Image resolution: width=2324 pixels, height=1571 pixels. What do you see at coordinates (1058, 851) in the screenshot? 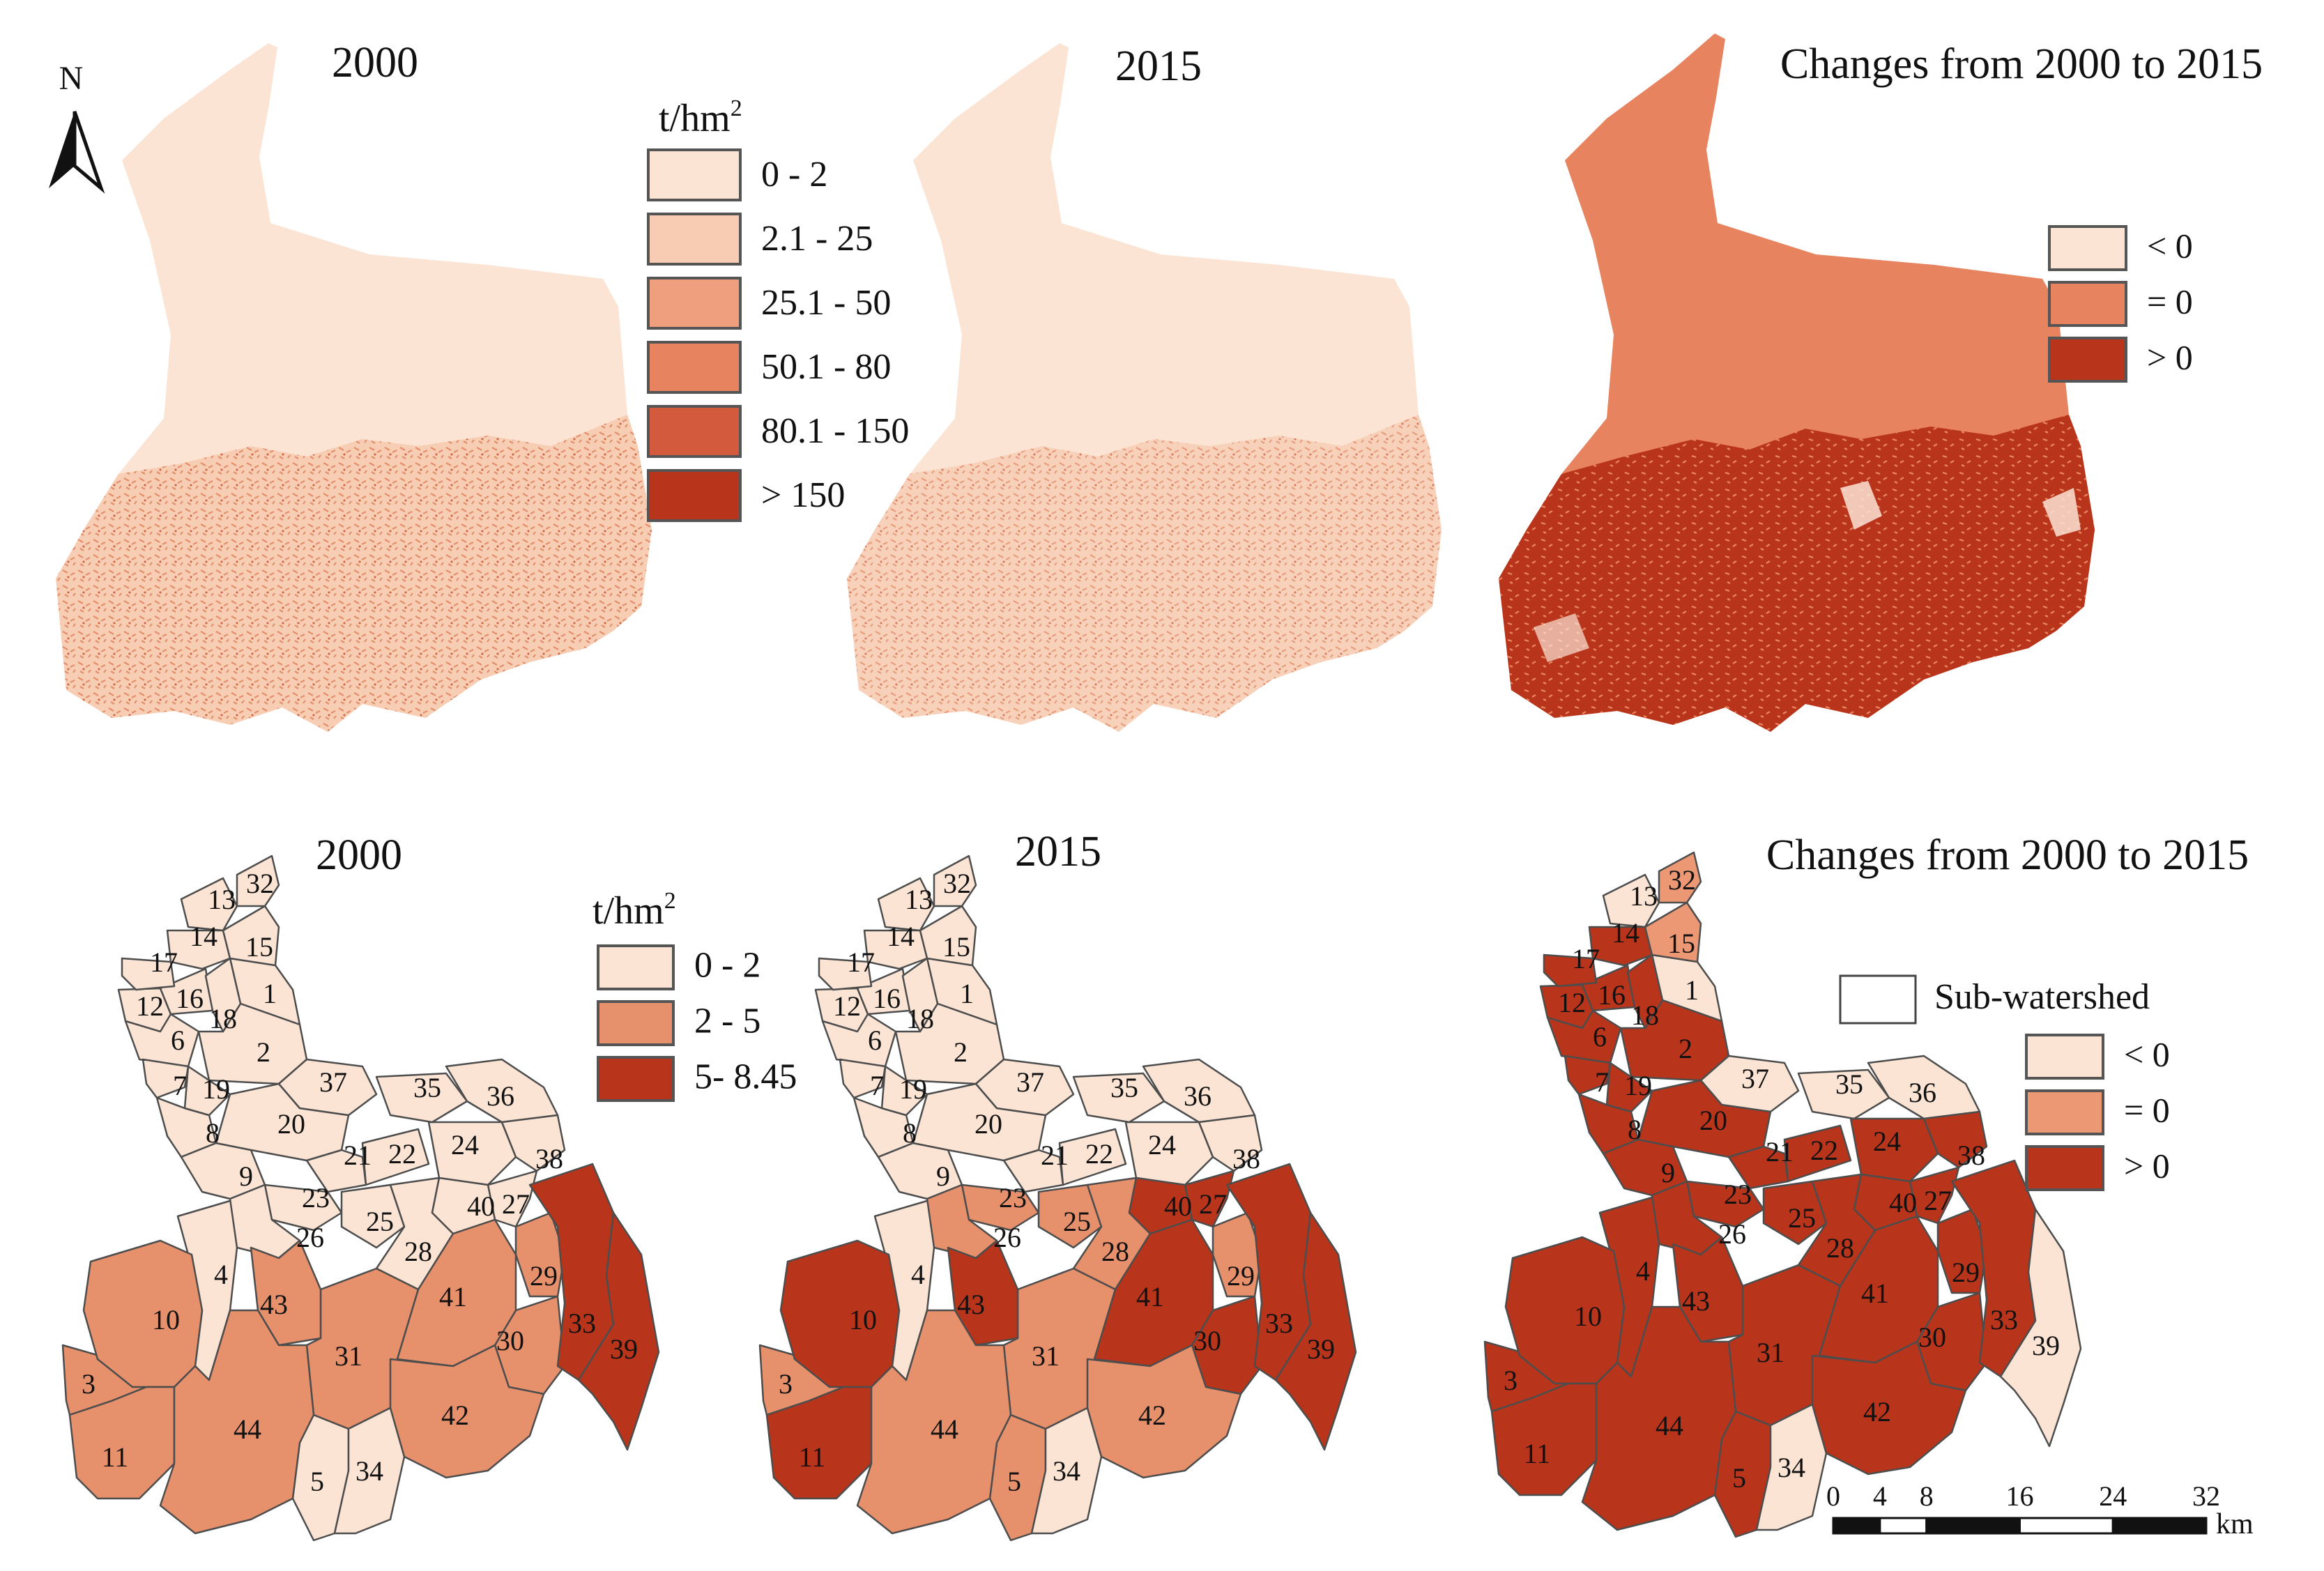
I see `bottom-panel-title-2015: 2015` at bounding box center [1058, 851].